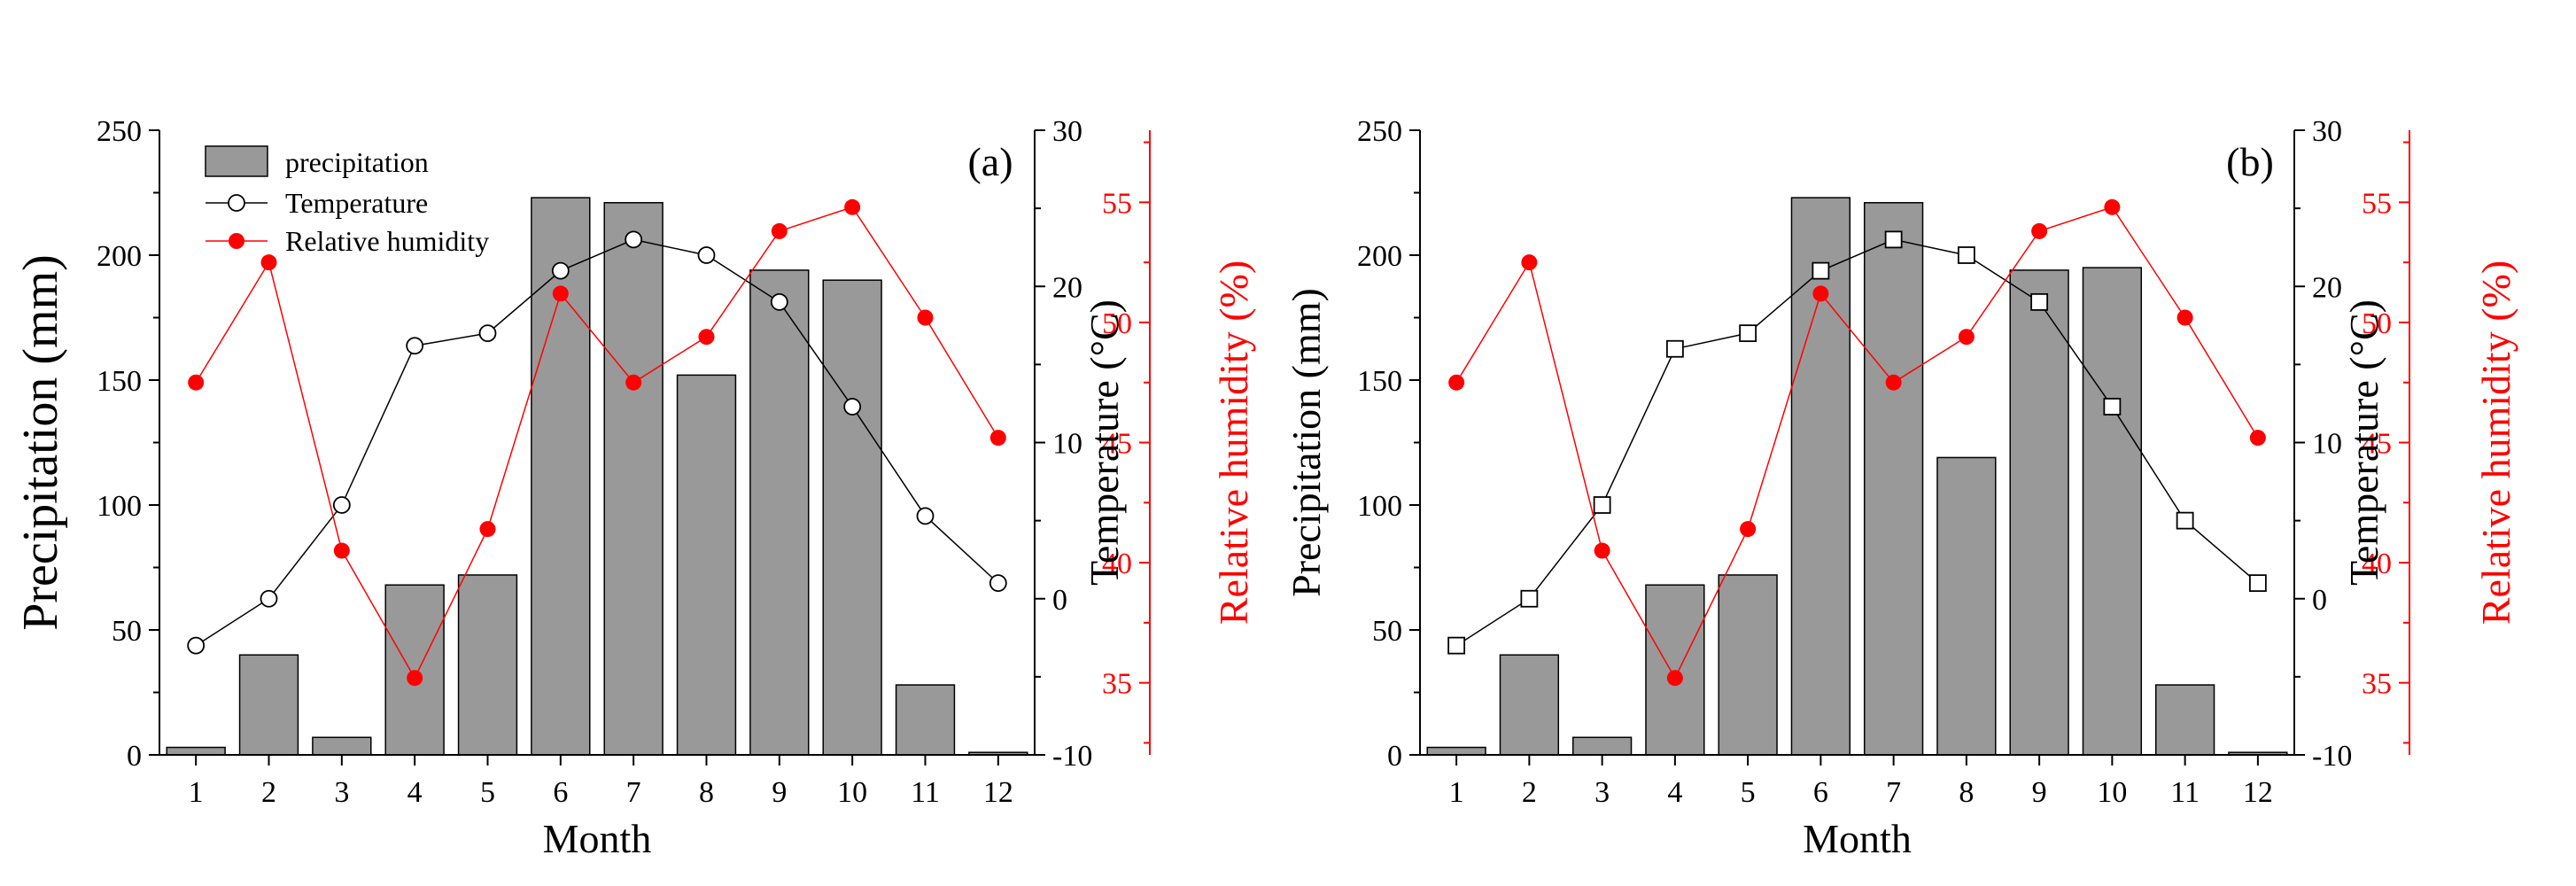  Describe the element at coordinates (2332, 757) in the screenshot. I see `temperature-tick-label: -10` at that location.